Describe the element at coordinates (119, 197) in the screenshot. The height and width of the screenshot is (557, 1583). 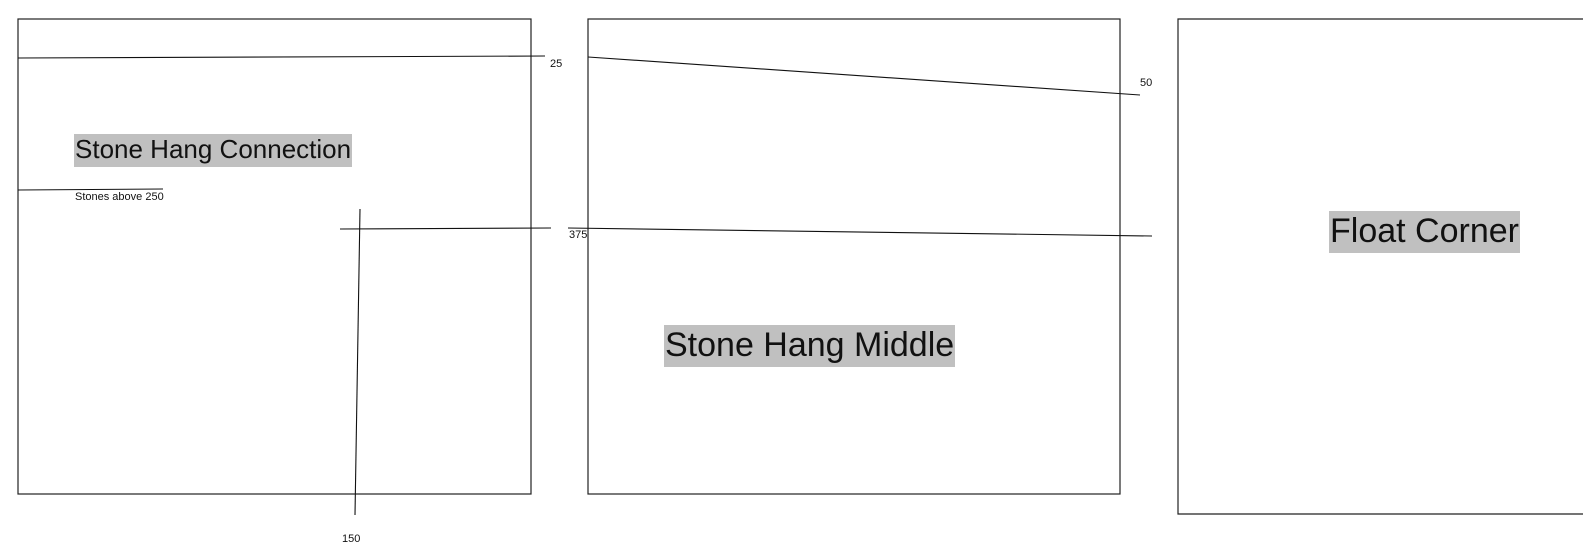
I see `panel-note-stones-above: Stones above 250` at that location.